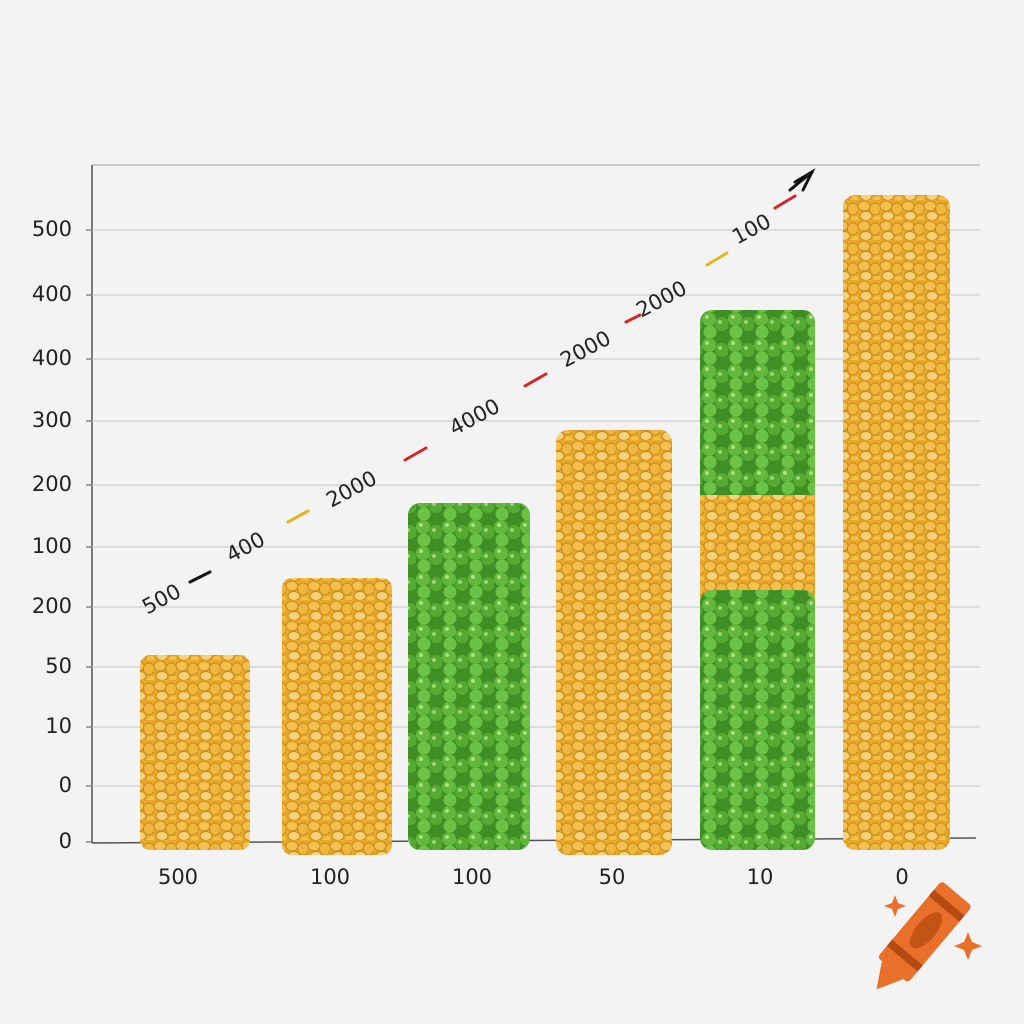  I want to click on trend-label: 400, so click(245, 547).